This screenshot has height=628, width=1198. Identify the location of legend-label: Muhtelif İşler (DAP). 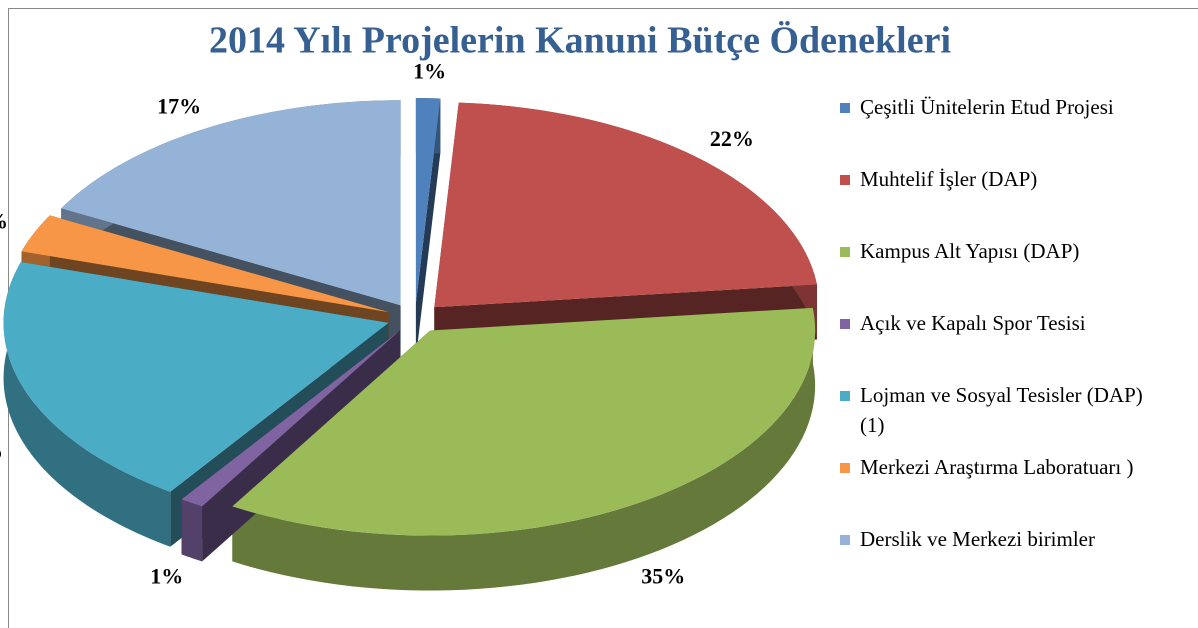
(949, 179).